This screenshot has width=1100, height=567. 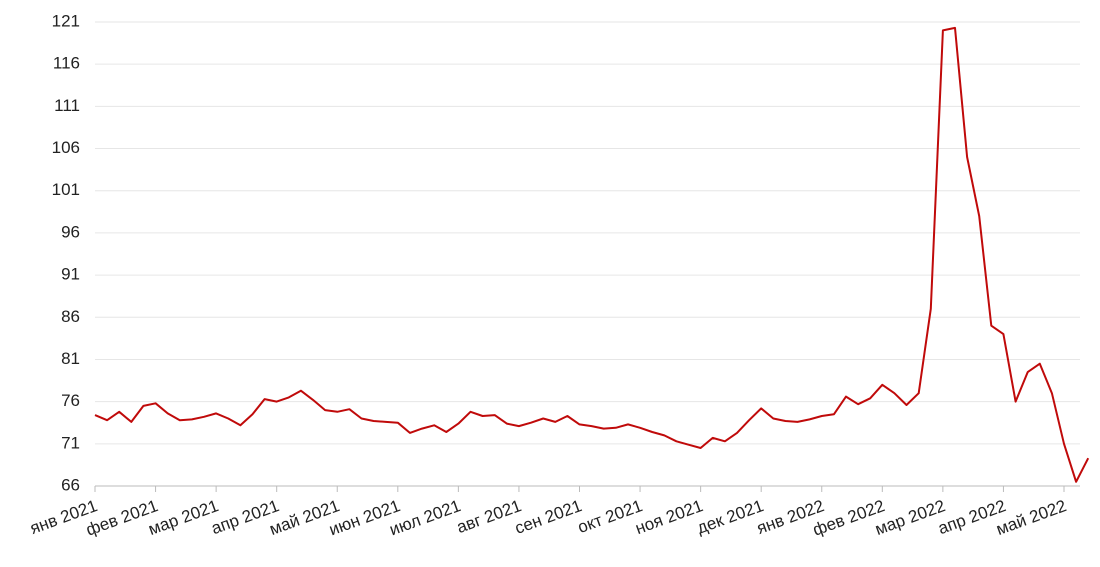 I want to click on x-tick-label: авг 2021, so click(x=489, y=516).